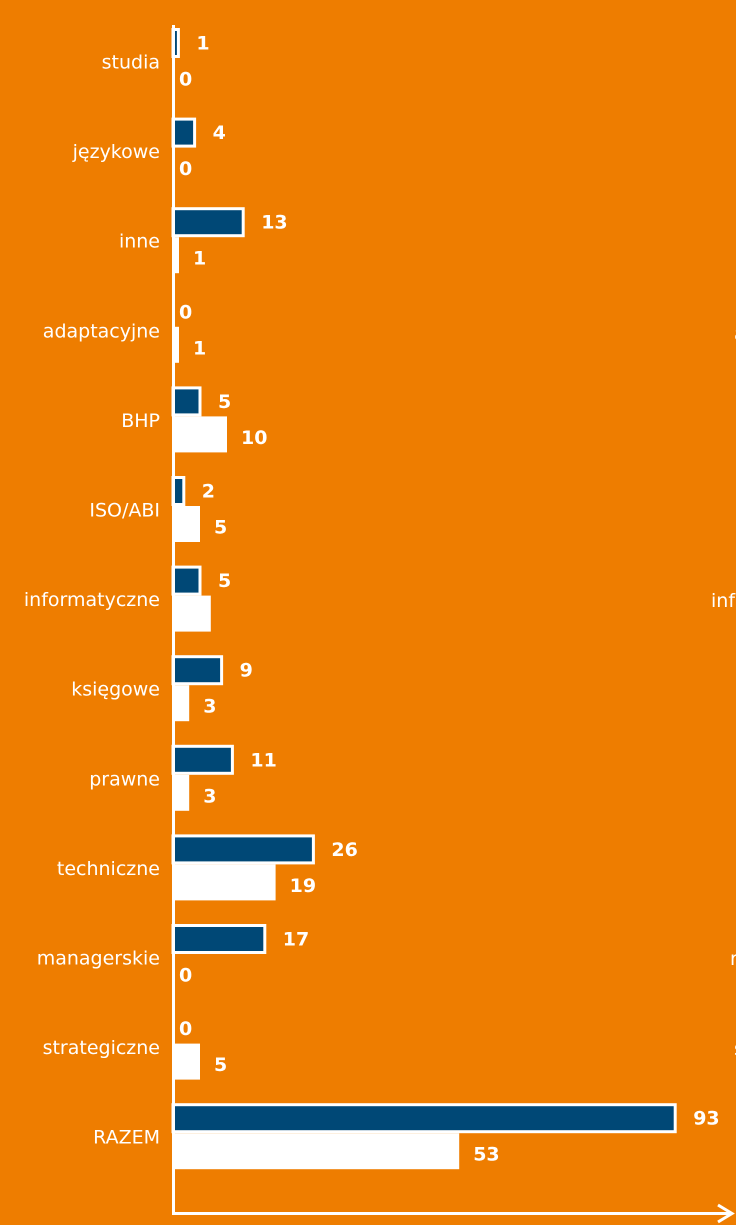  I want to click on category-label-iso-abi: ISO/ABI, so click(124, 511).